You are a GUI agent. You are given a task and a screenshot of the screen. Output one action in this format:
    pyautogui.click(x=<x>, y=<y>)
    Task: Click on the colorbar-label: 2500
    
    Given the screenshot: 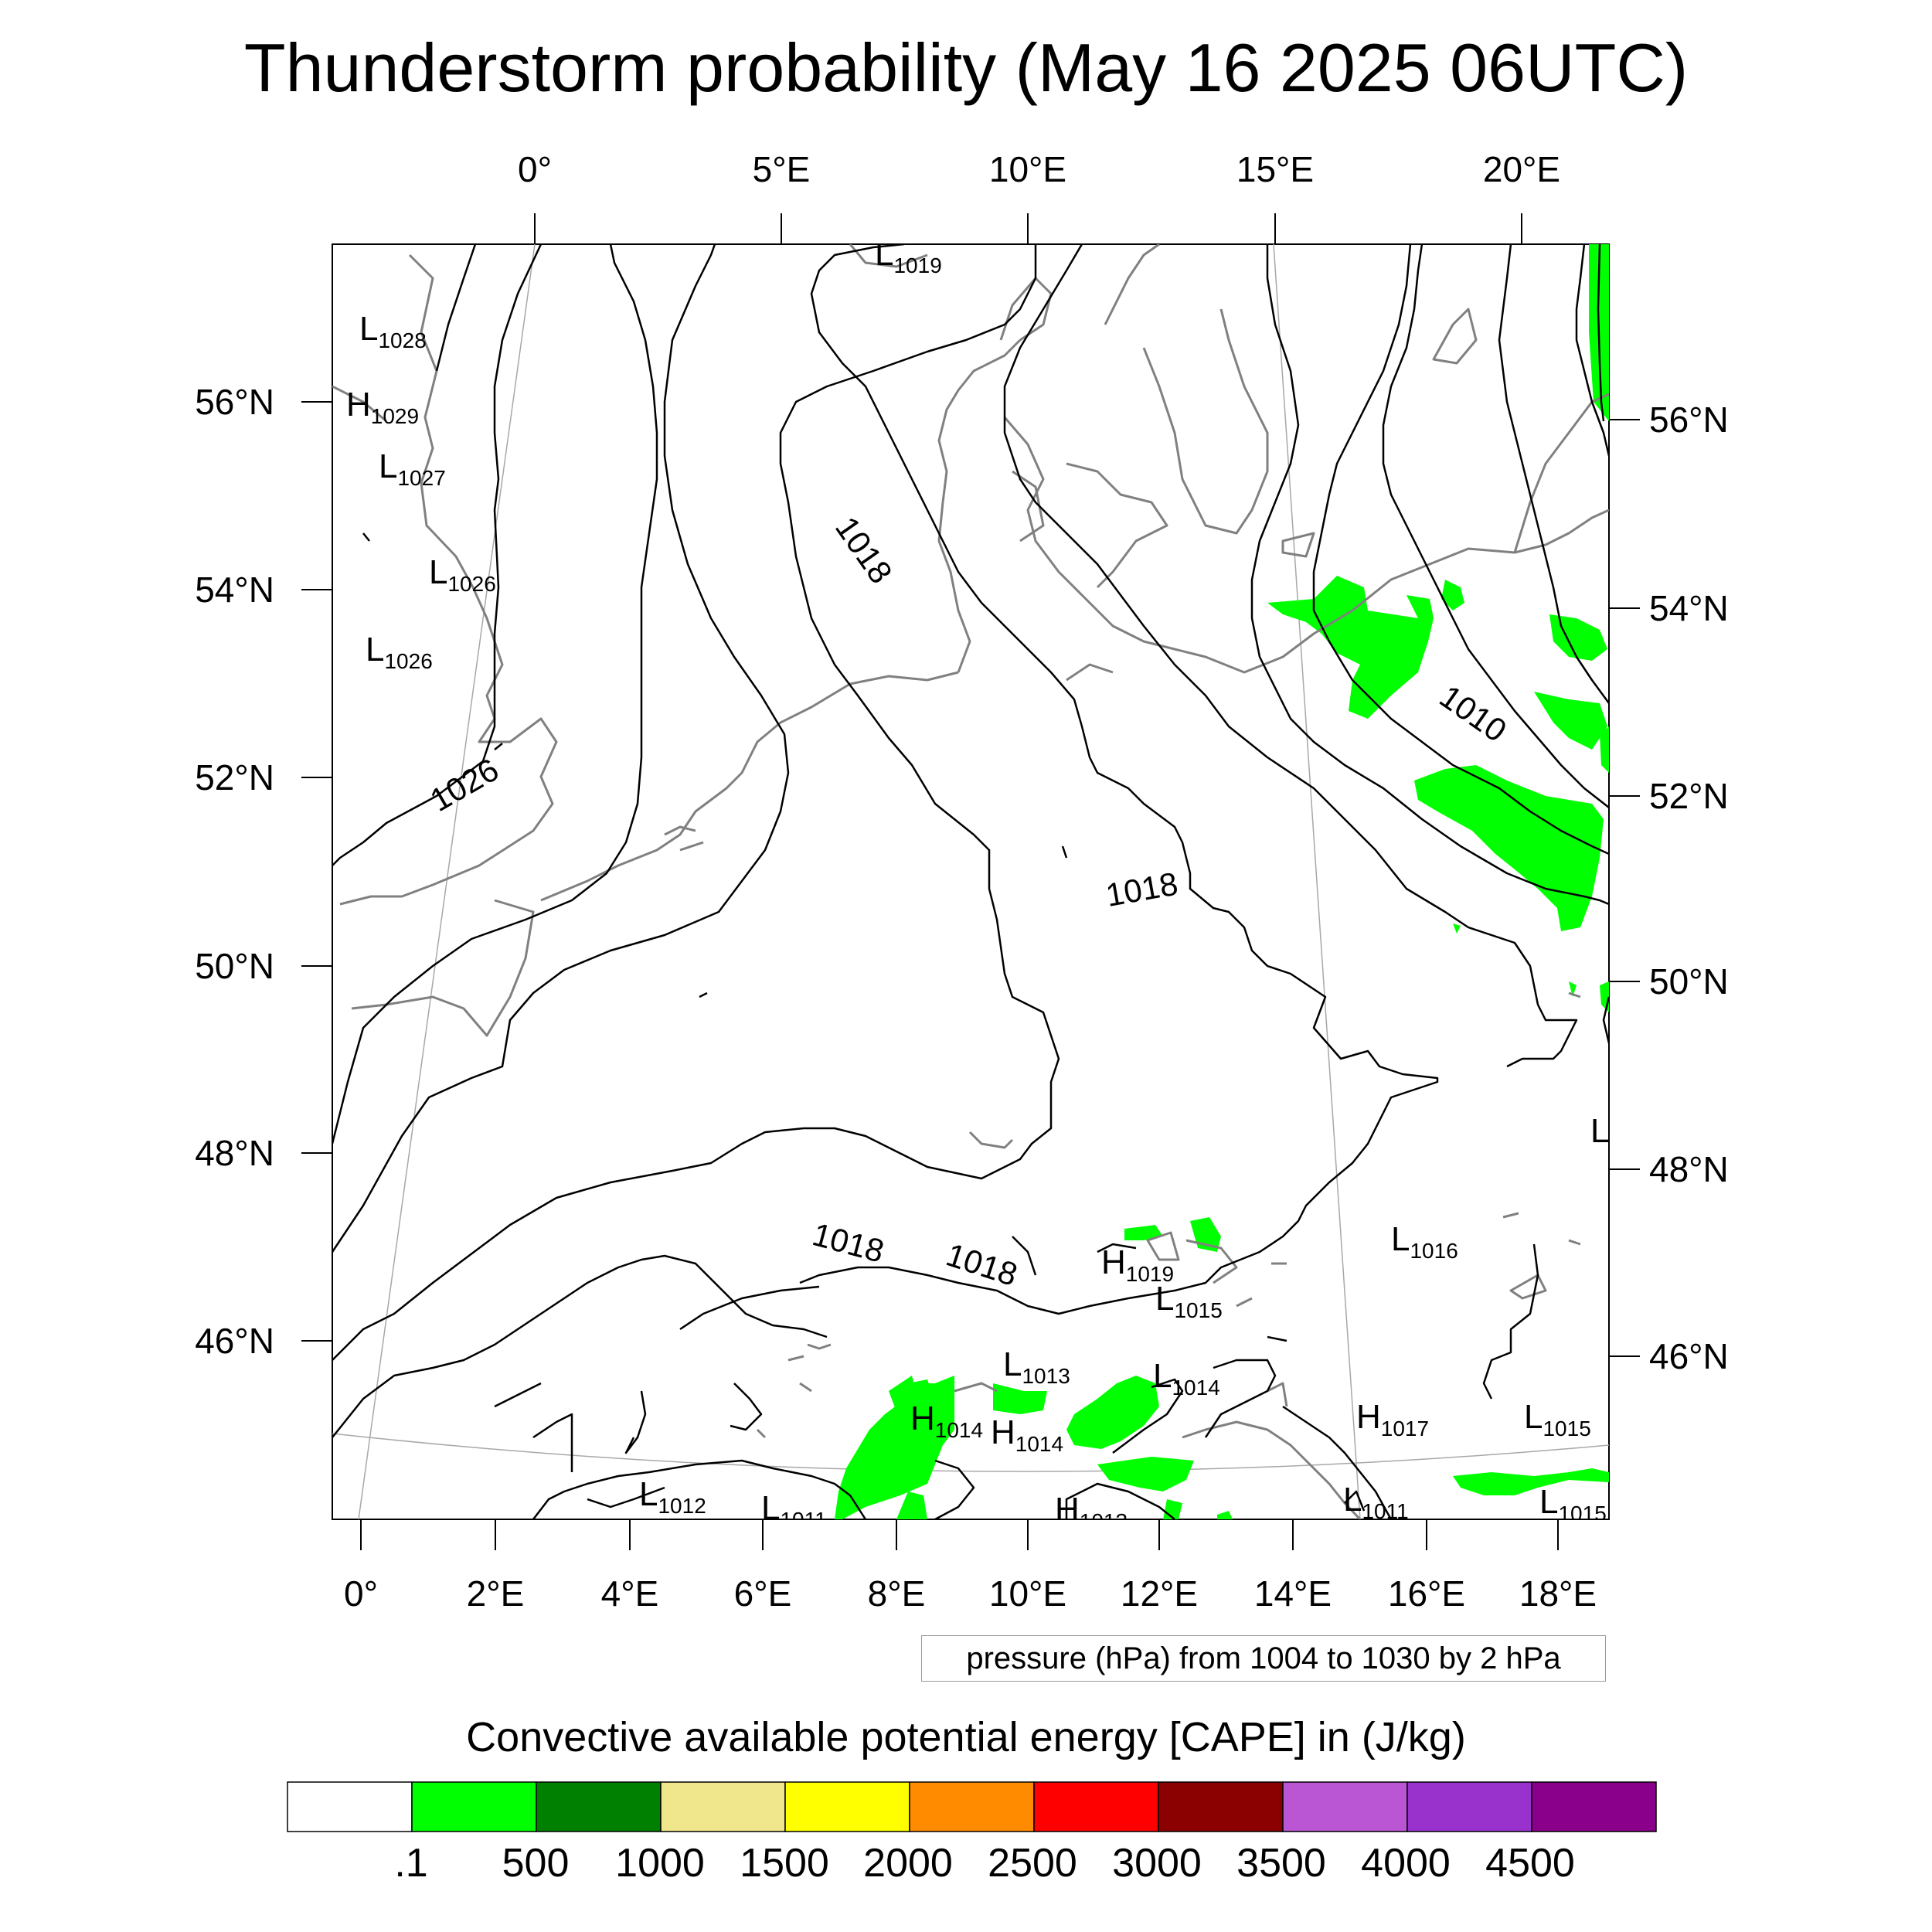 What is the action you would take?
    pyautogui.click(x=1033, y=1864)
    